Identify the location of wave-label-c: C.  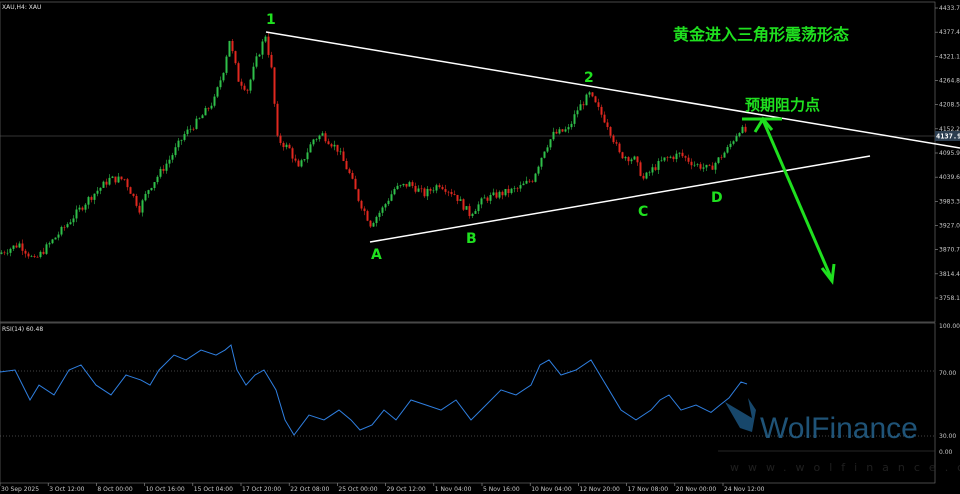
(643, 212).